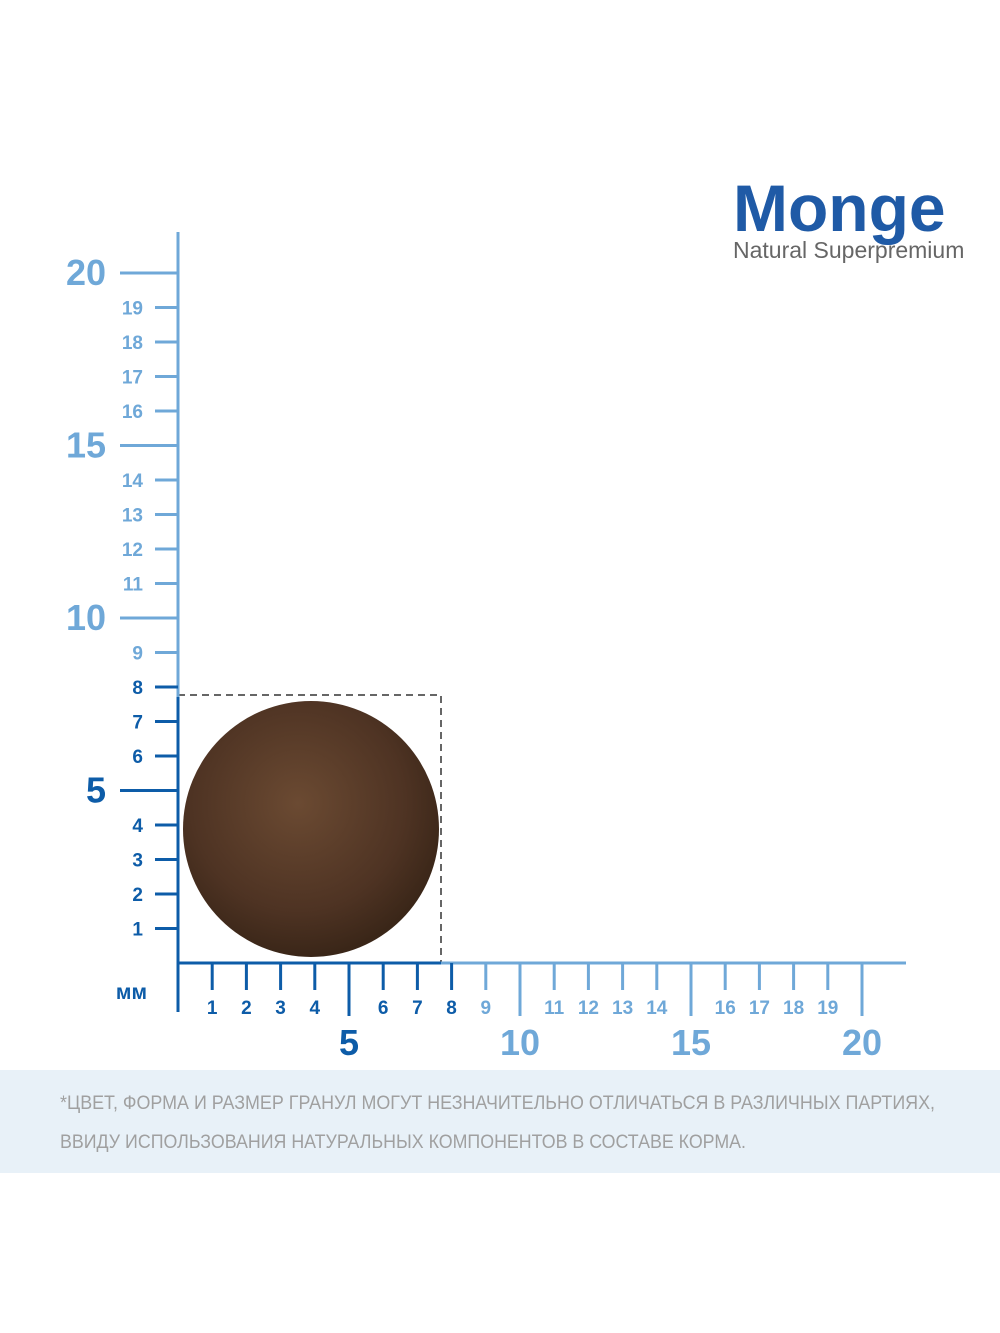 Image resolution: width=1000 pixels, height=1333 pixels. Describe the element at coordinates (862, 1042) in the screenshot. I see `x-tick-label: 20` at that location.